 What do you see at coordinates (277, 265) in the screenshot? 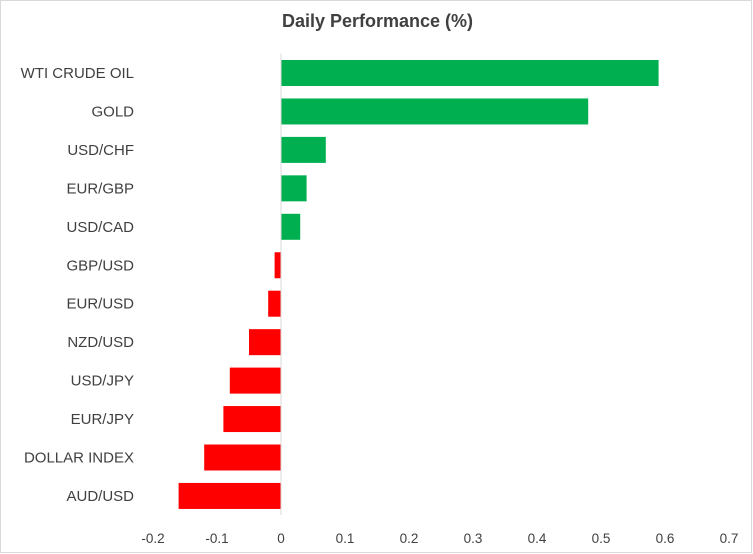
I see `bar-gbp-usd` at bounding box center [277, 265].